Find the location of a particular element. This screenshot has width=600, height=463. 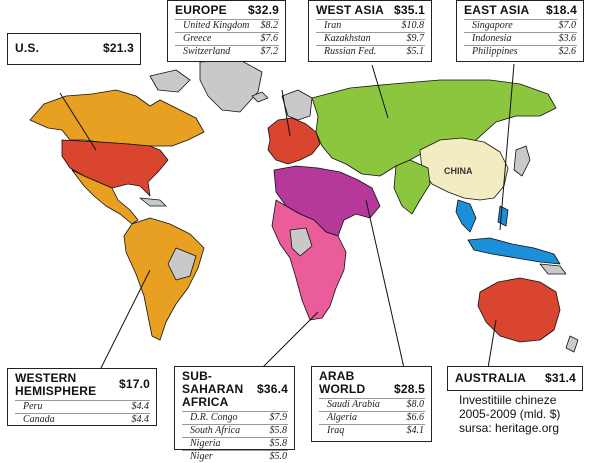

region-box-us: U.S. $21.3 is located at coordinates (74, 49).